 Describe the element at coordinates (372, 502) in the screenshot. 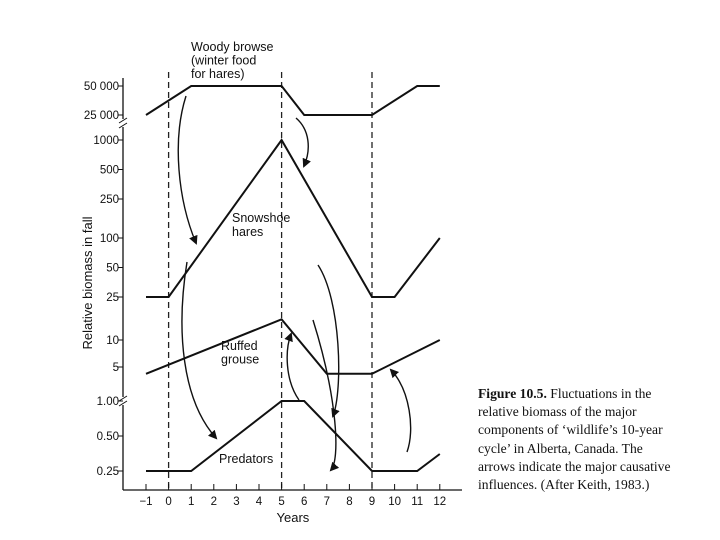

I see `x-tick-label: 9` at that location.